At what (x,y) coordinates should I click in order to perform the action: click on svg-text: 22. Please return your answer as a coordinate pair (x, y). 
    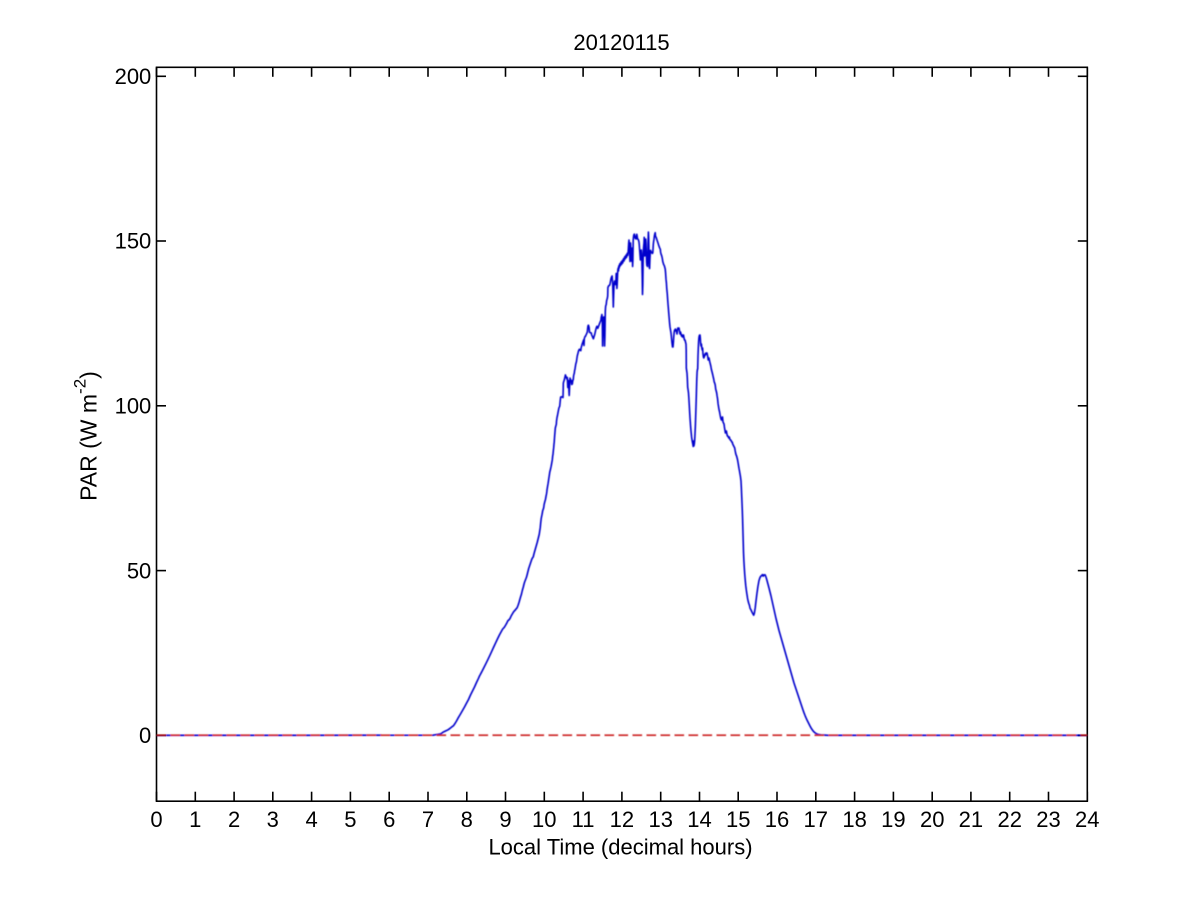
    Looking at the image, I should click on (1009, 819).